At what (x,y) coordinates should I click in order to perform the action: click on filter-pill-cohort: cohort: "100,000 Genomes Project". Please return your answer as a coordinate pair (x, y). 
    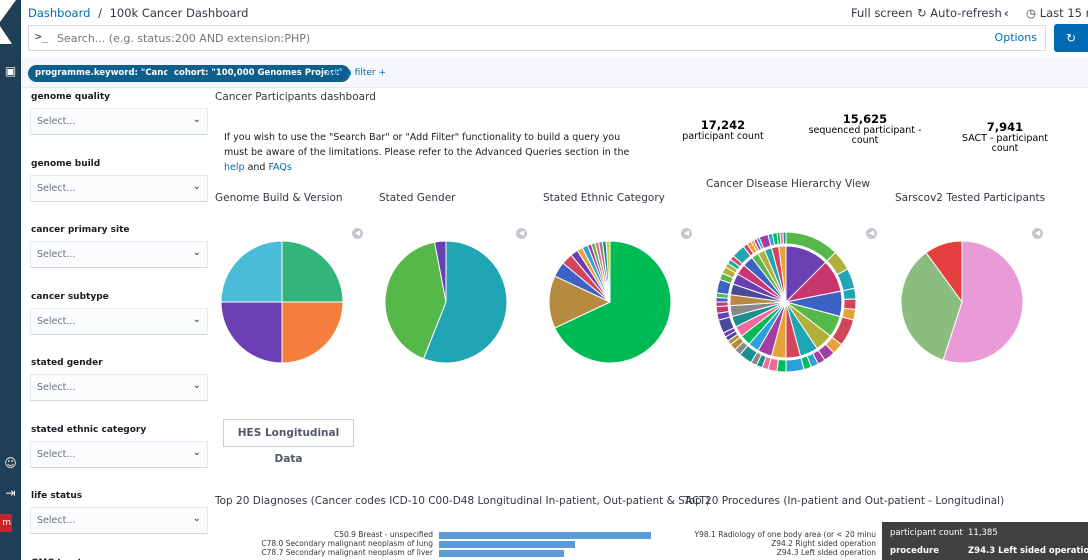
    Looking at the image, I should click on (259, 73).